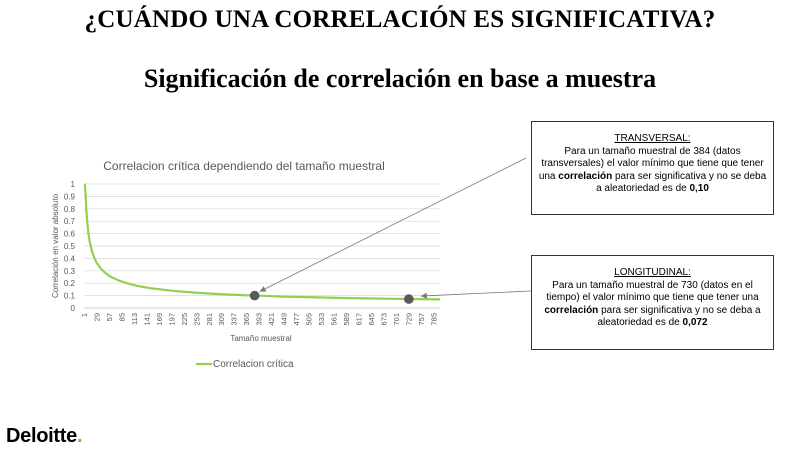 This screenshot has height=450, width=800. Describe the element at coordinates (334, 319) in the screenshot. I see `x-tick-label: 561` at that location.